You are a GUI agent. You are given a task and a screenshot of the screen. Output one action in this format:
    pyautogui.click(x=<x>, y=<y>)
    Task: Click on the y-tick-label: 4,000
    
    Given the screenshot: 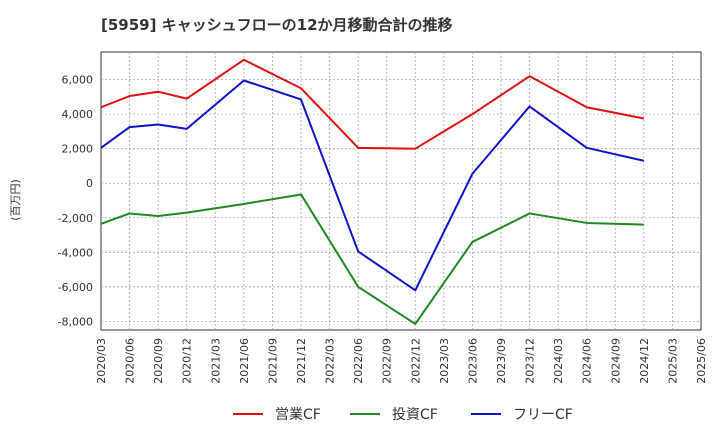 What is the action you would take?
    pyautogui.click(x=78, y=114)
    